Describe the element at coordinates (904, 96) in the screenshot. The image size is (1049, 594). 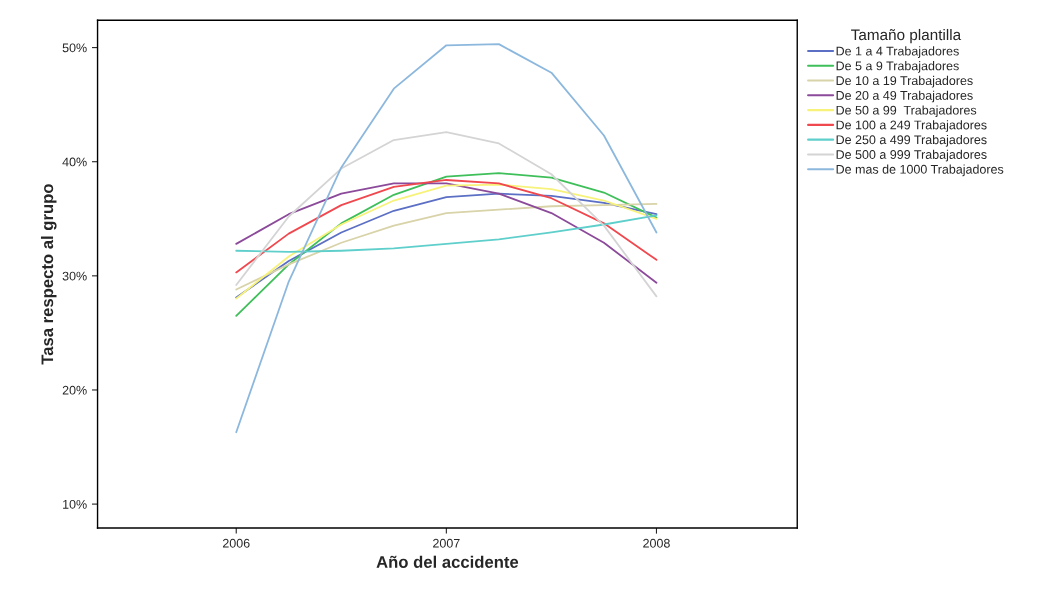
I see `legend-label: De 20 a 49 Trabajadores` at that location.